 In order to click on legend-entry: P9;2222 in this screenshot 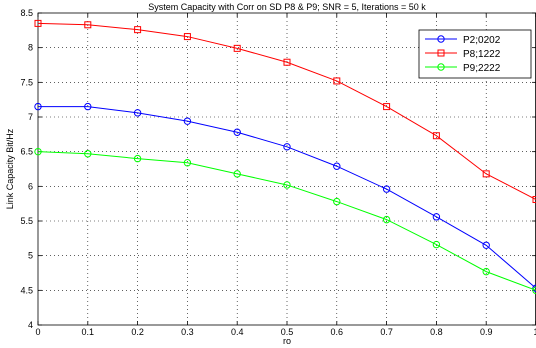, I will do `click(463, 68)`.